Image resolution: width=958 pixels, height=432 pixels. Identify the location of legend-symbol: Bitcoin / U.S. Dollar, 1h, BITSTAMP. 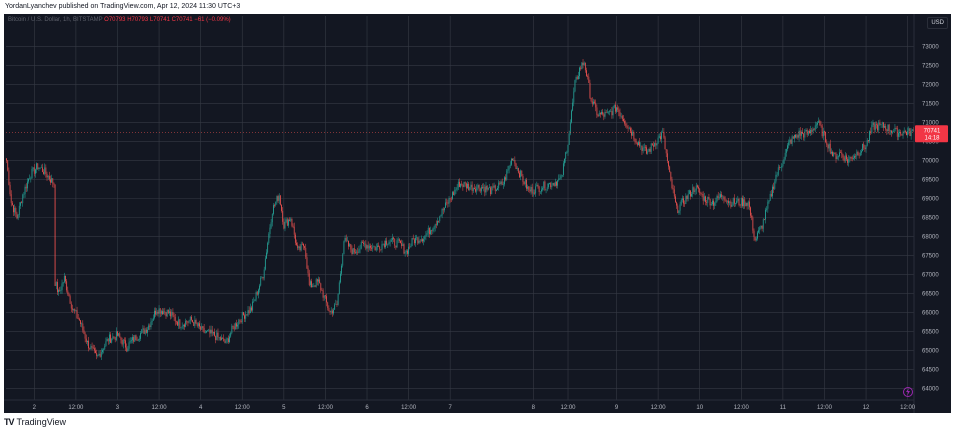
(55, 20).